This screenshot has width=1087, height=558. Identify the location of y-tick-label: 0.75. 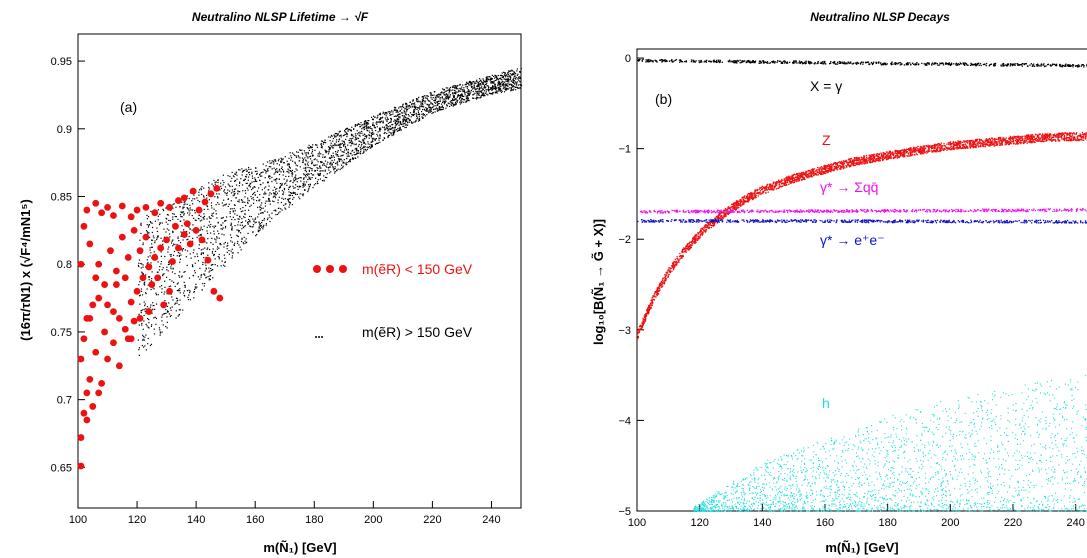
(61, 333).